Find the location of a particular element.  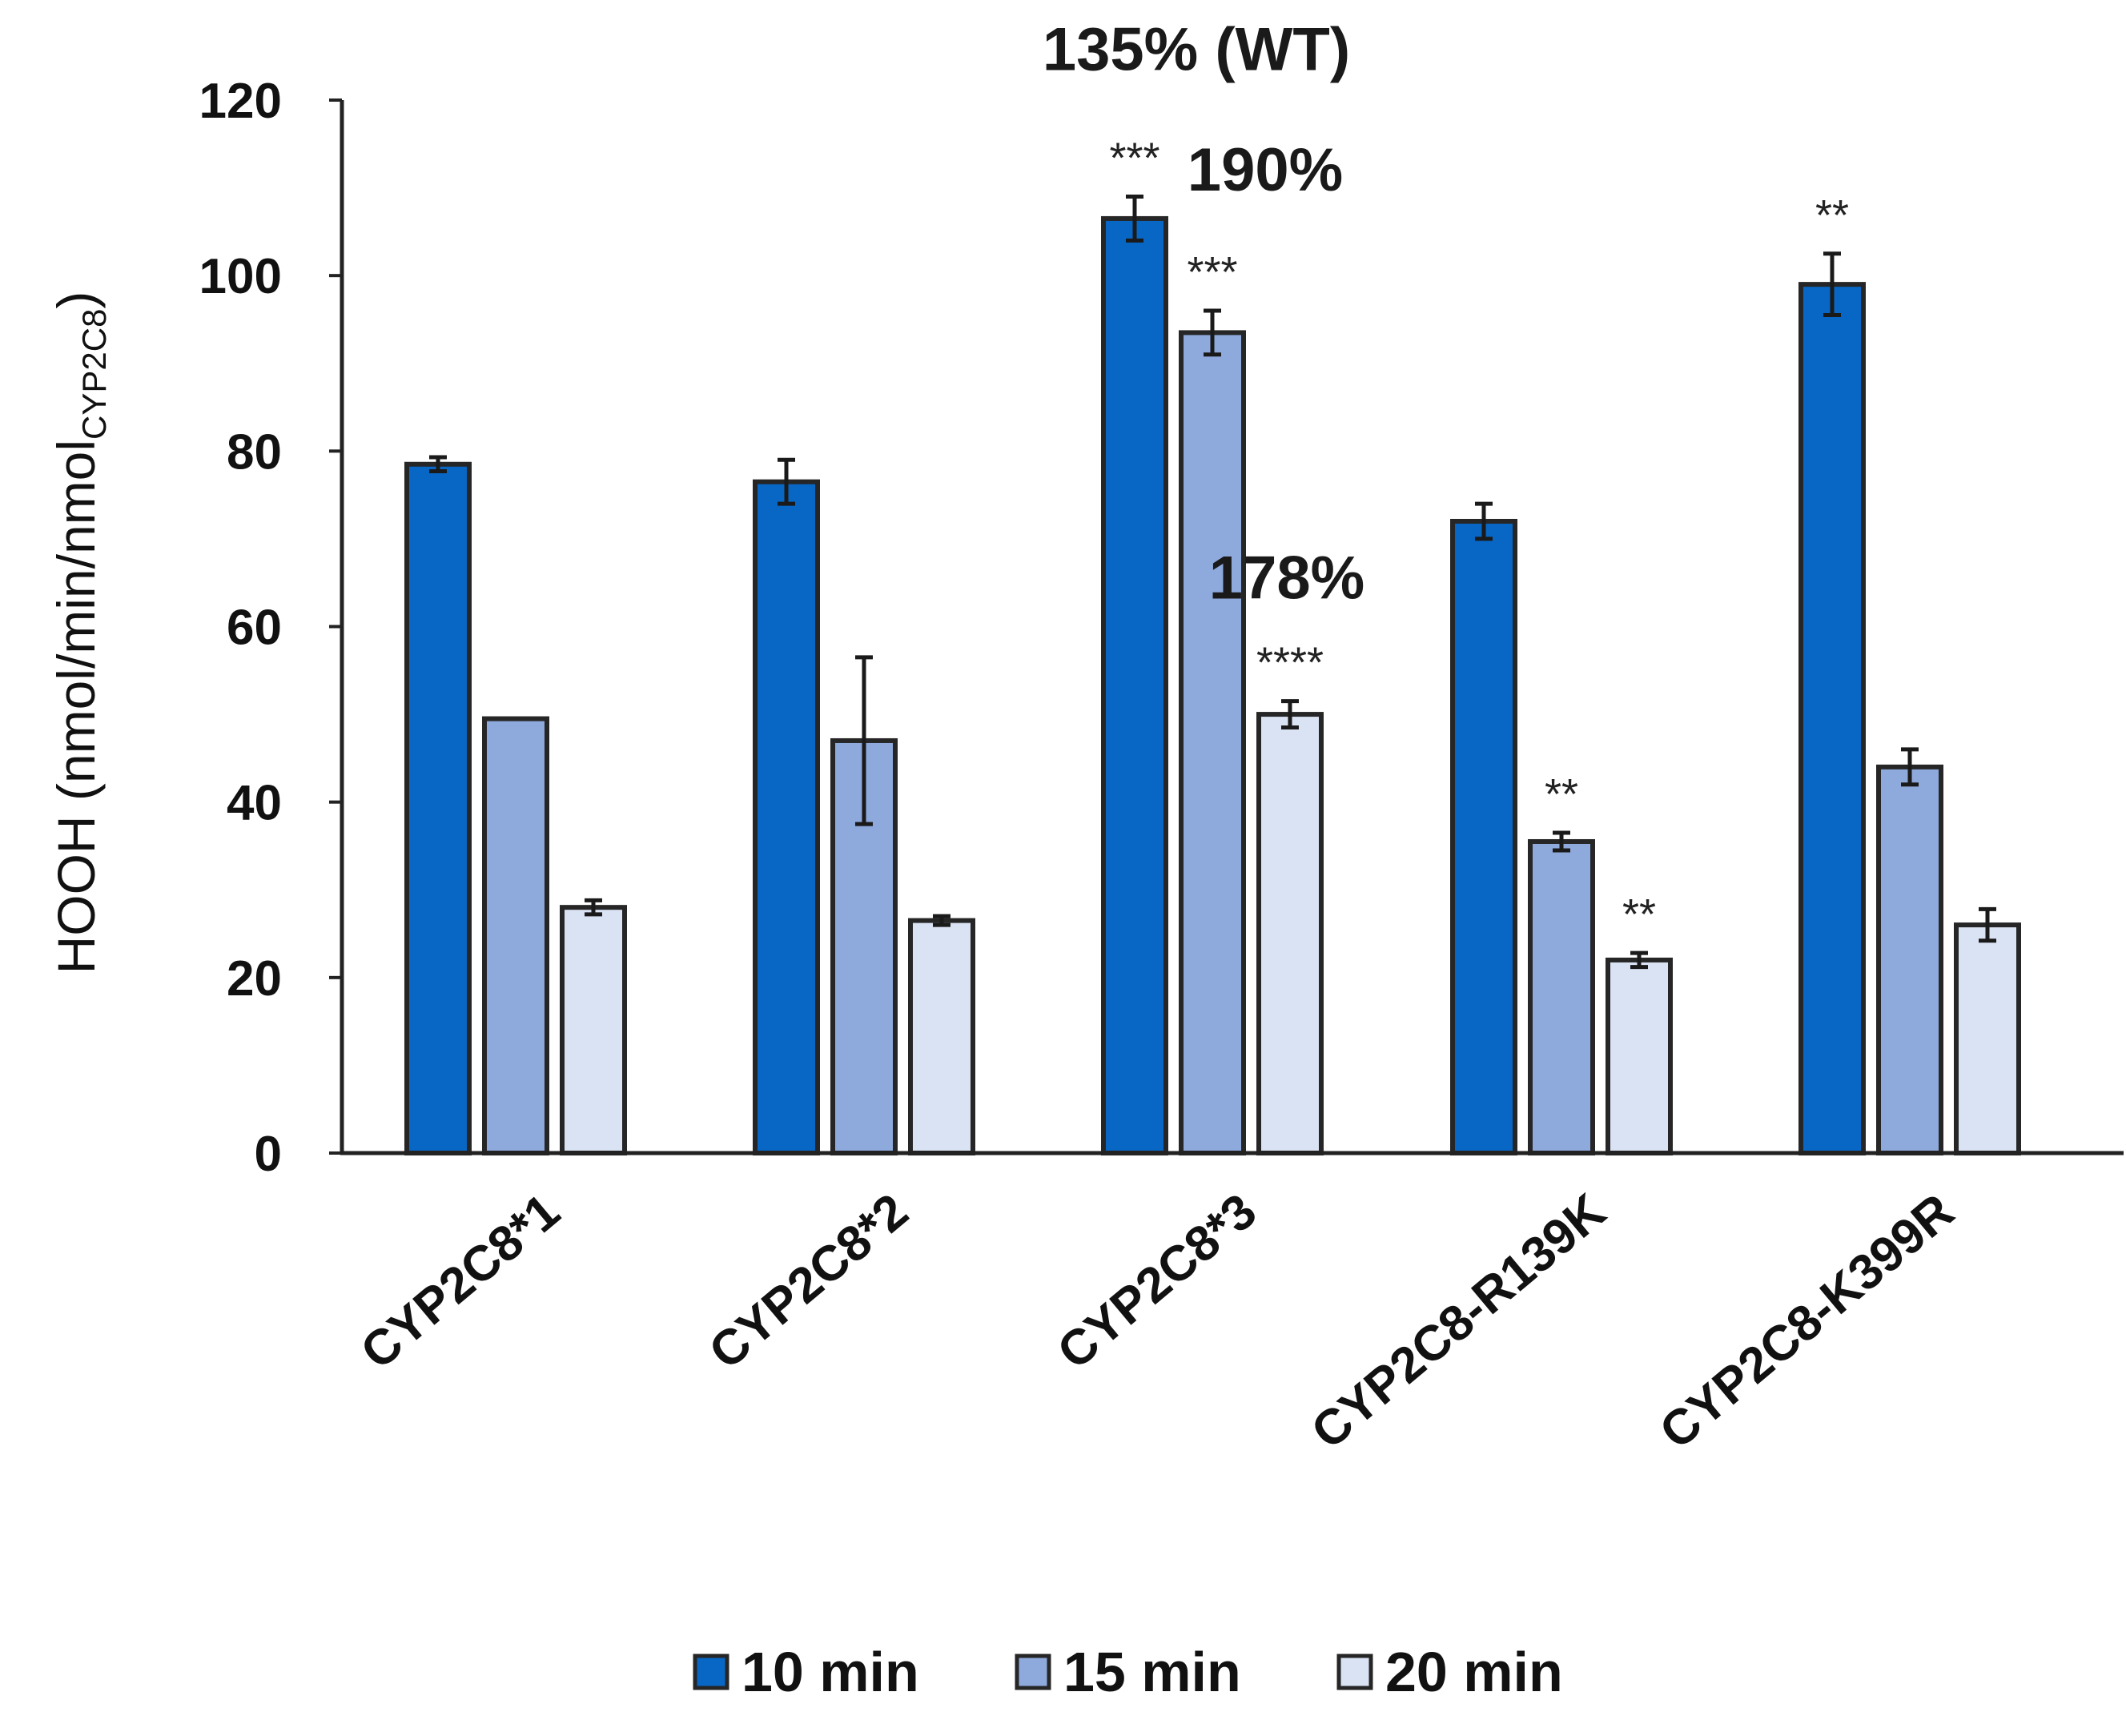

bar-15-min-CYP2C8-R139K is located at coordinates (1561, 997).